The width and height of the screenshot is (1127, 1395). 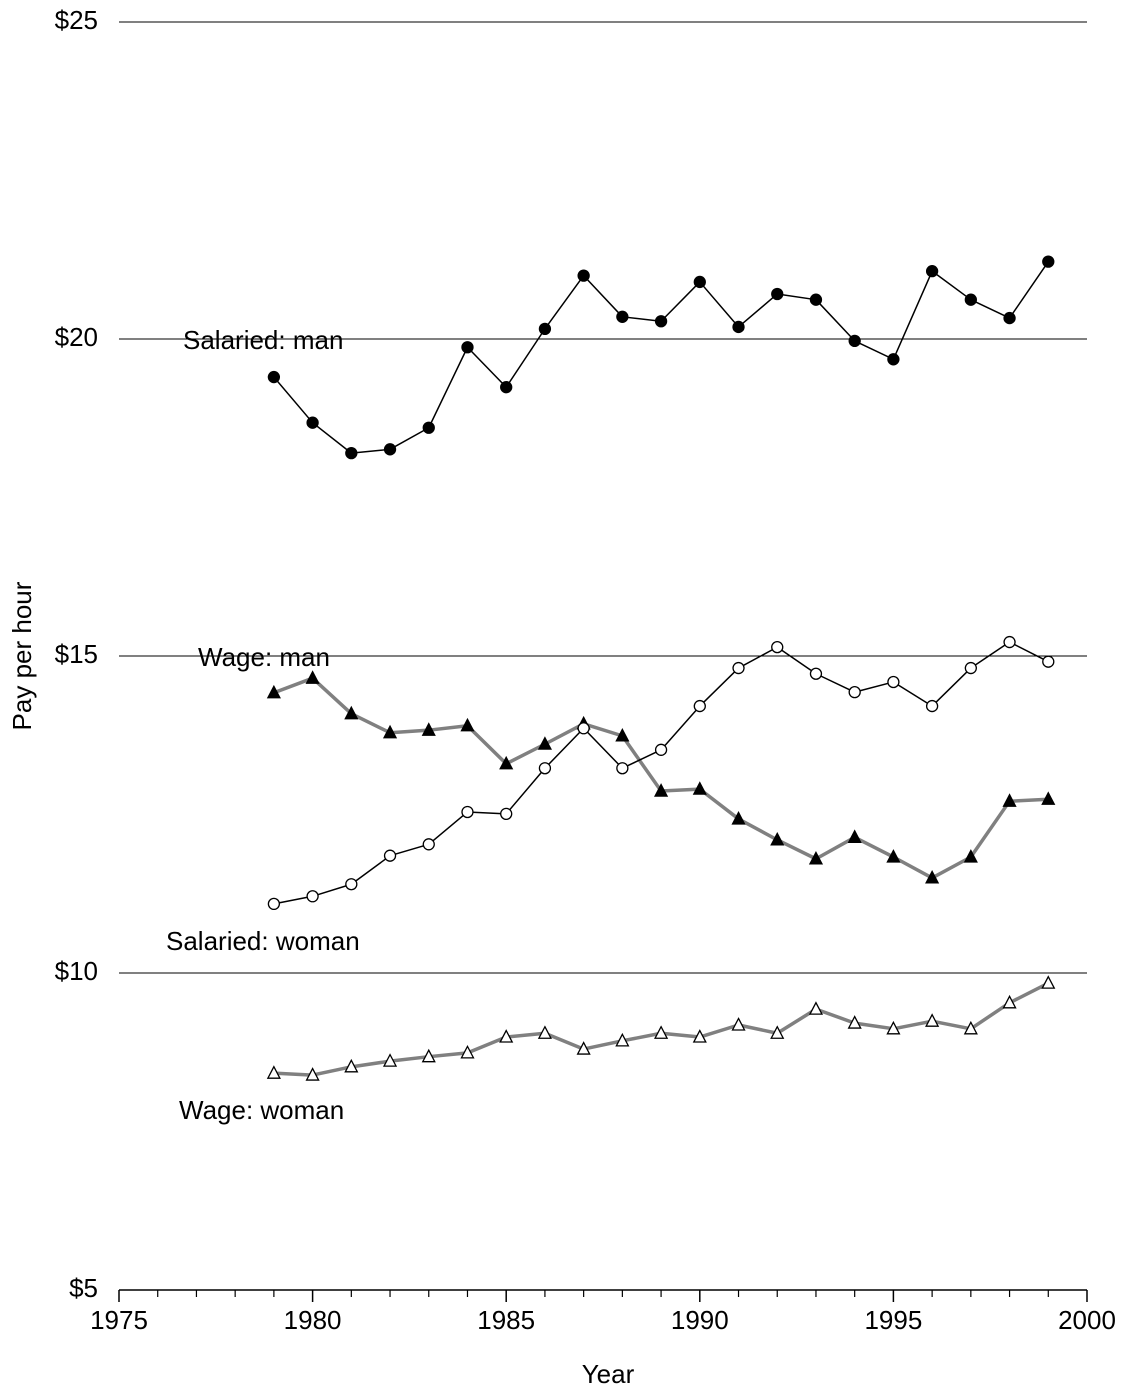 I want to click on series-label: Wage: man, so click(x=264, y=657).